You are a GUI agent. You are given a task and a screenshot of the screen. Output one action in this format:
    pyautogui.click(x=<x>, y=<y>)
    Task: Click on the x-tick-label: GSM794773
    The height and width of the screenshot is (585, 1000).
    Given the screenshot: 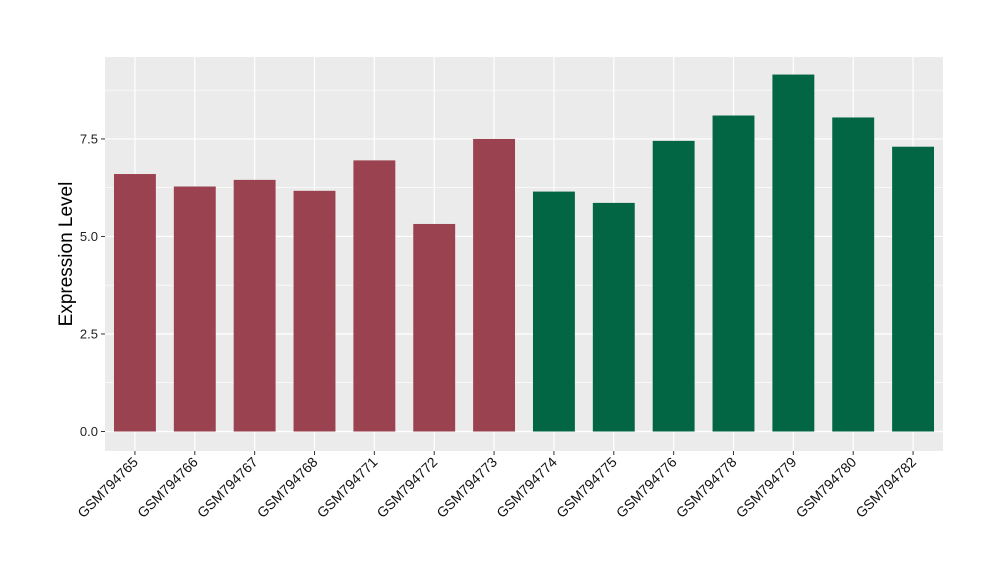 What is the action you would take?
    pyautogui.click(x=466, y=487)
    